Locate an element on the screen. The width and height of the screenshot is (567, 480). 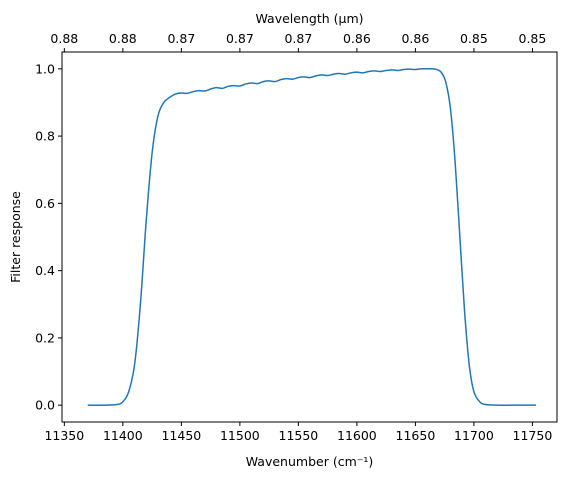
y-tick-label: 0.8 is located at coordinates (45, 136).